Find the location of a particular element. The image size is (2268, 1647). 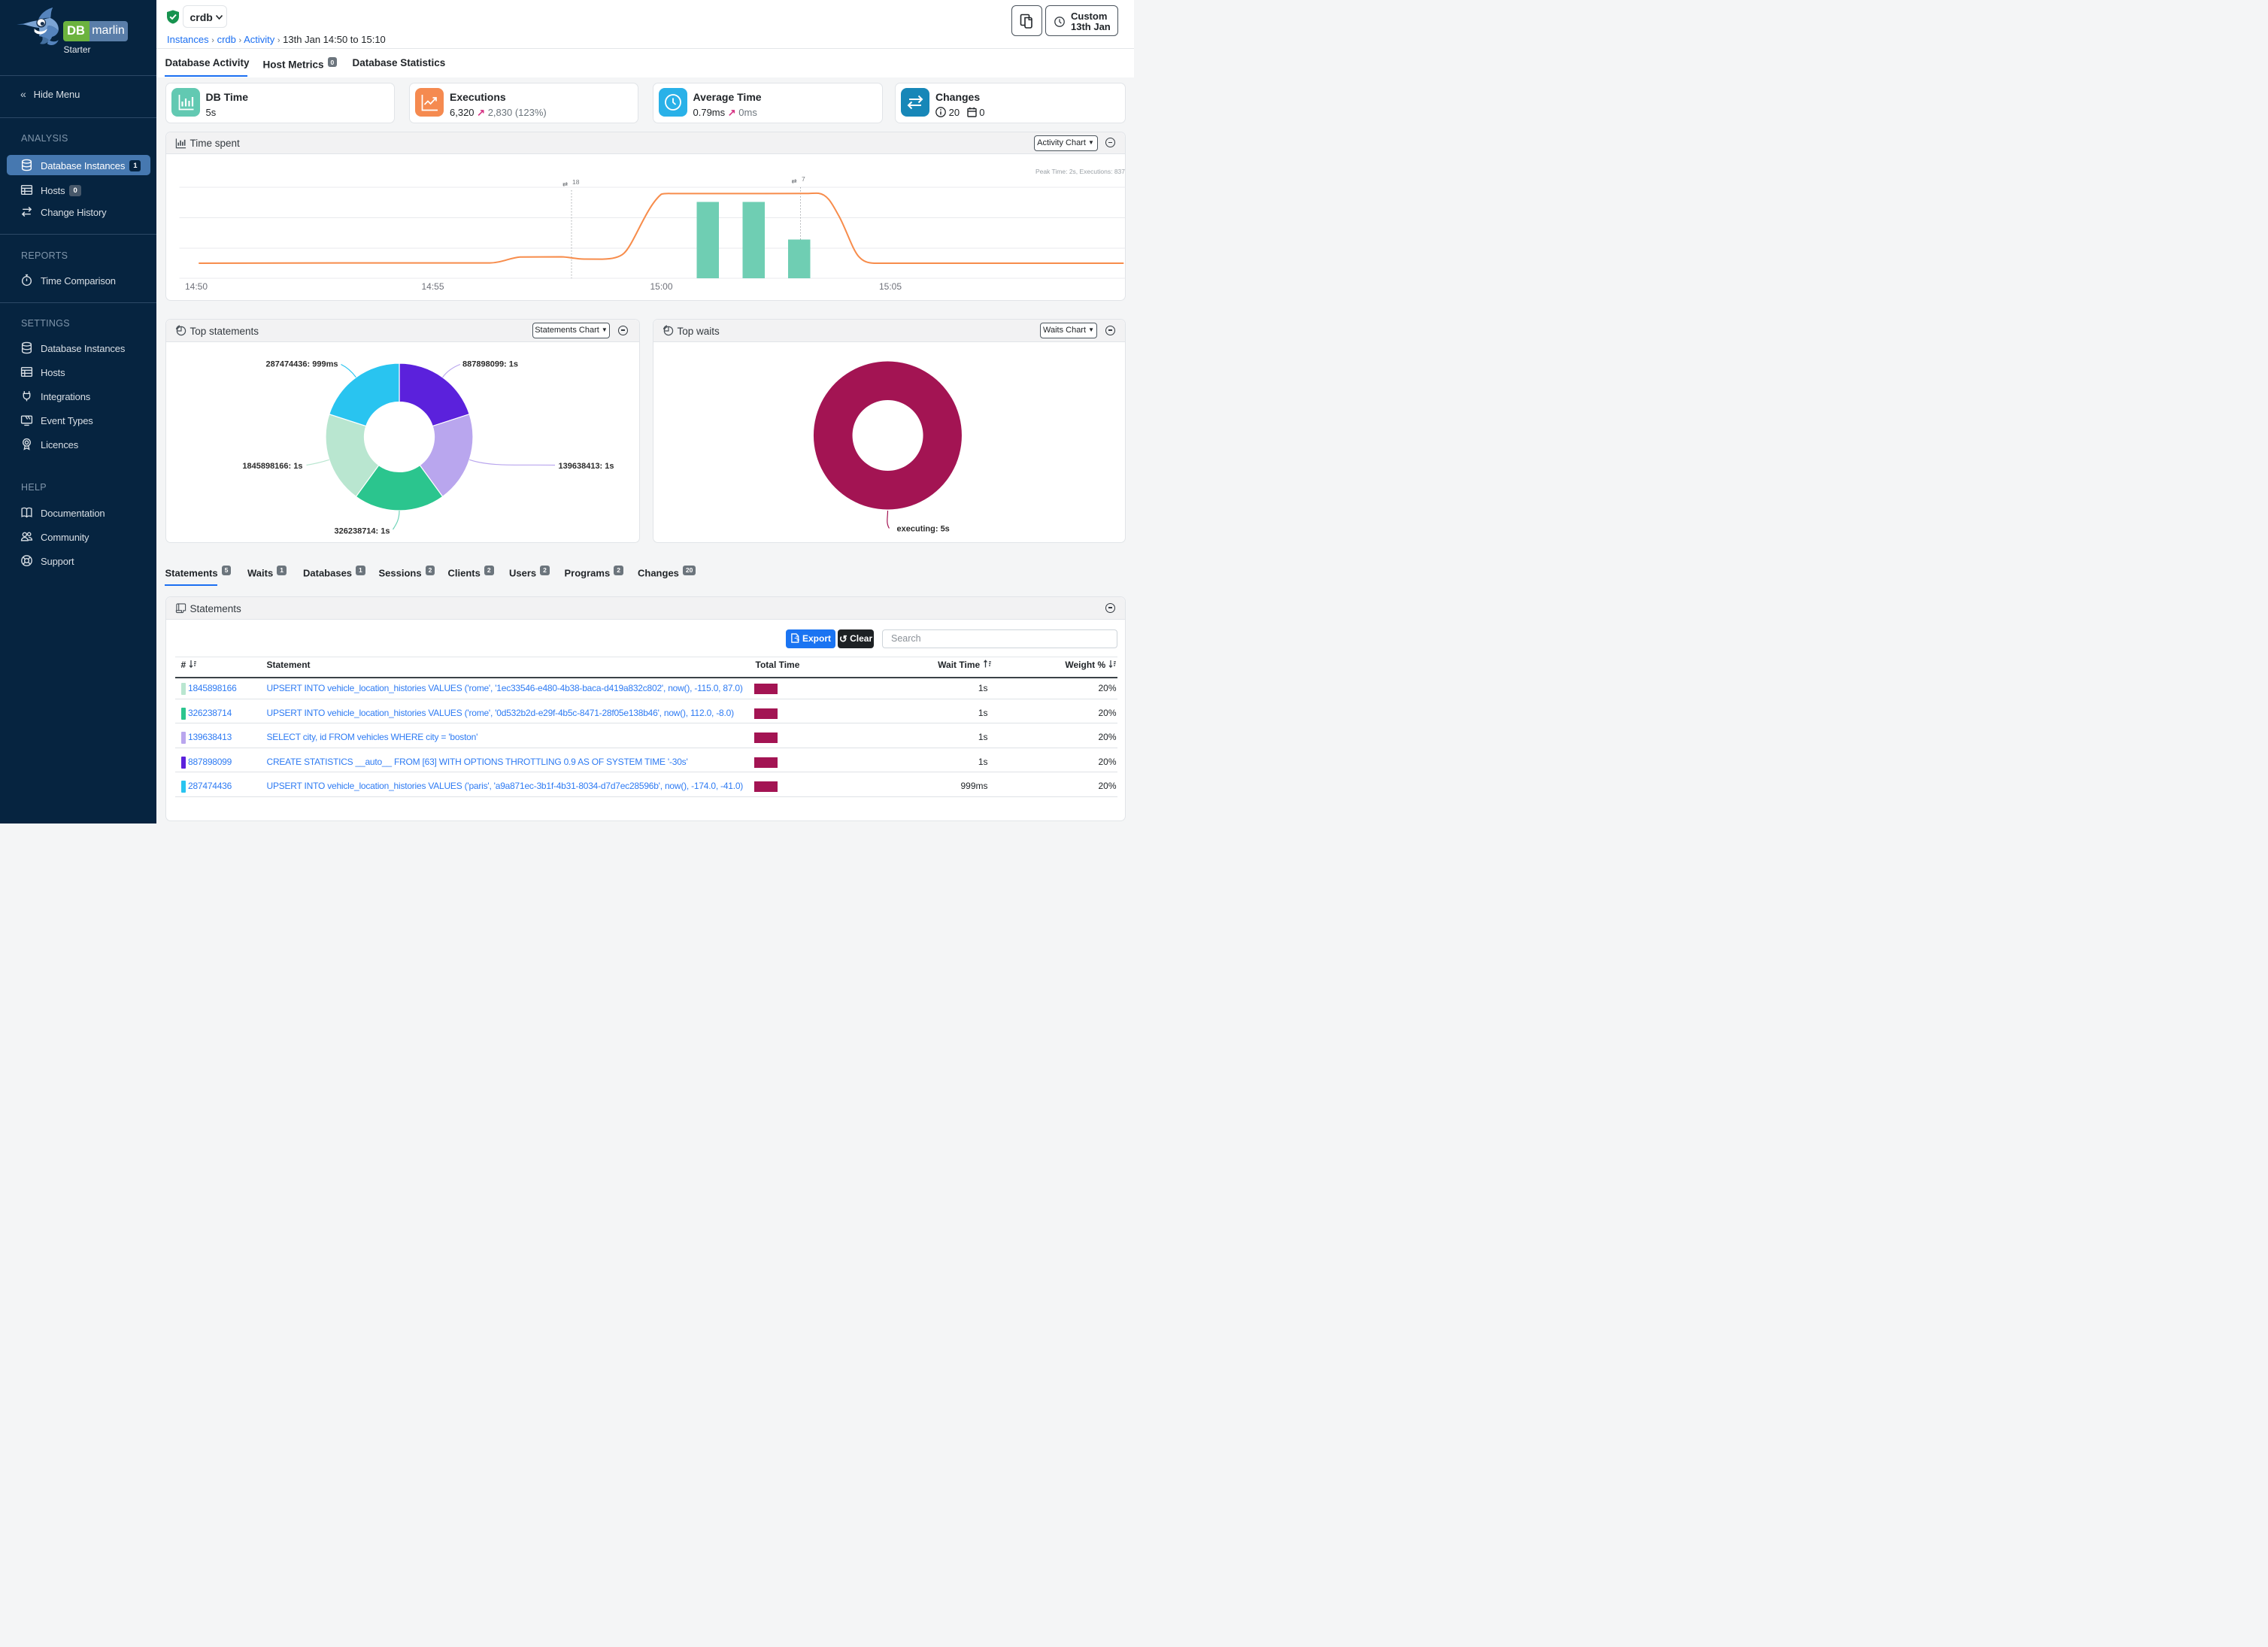

svg-text: 287474436: 999ms is located at coordinates (301, 364).